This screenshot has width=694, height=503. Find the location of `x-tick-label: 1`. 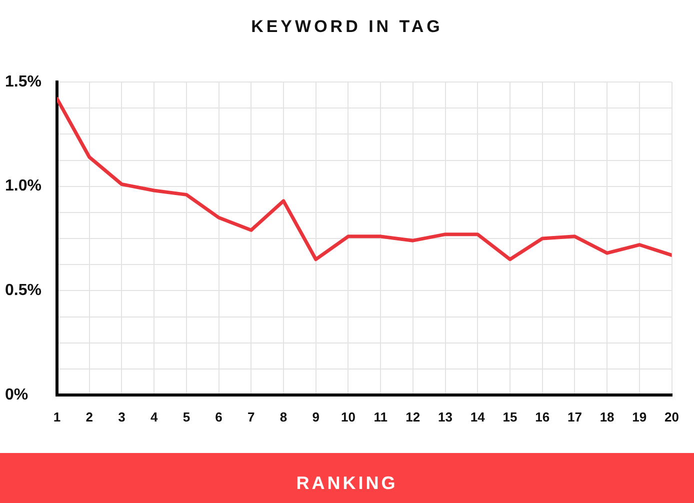

x-tick-label: 1 is located at coordinates (57, 416).